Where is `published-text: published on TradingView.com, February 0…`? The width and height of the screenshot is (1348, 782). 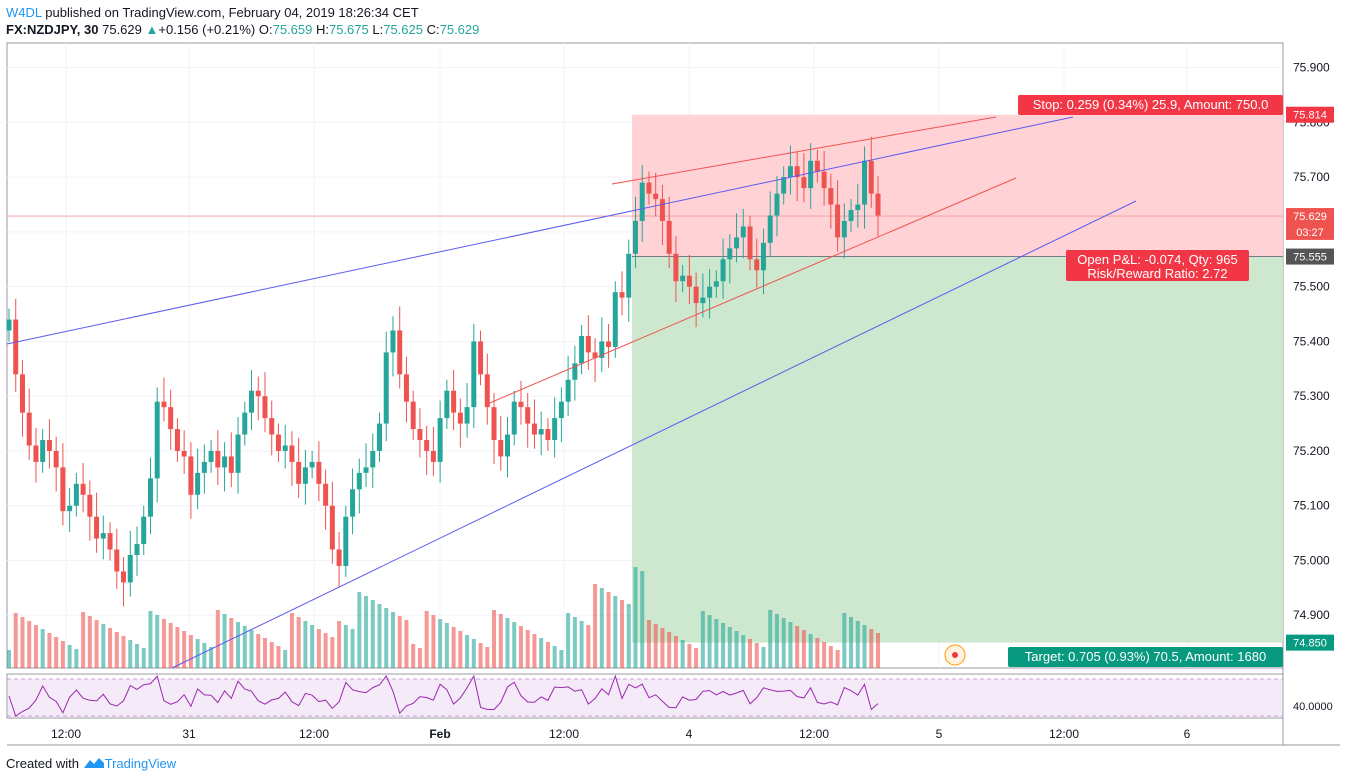
published-text: published on TradingView.com, February 0… is located at coordinates (232, 12).